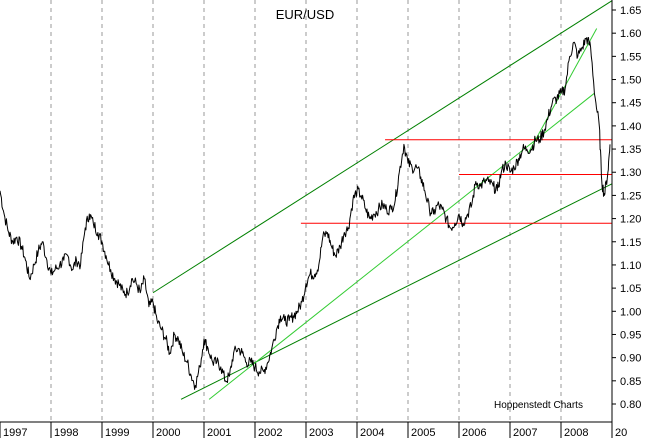 The image size is (658, 438). Describe the element at coordinates (525, 432) in the screenshot. I see `x-tick-label: 2007` at that location.